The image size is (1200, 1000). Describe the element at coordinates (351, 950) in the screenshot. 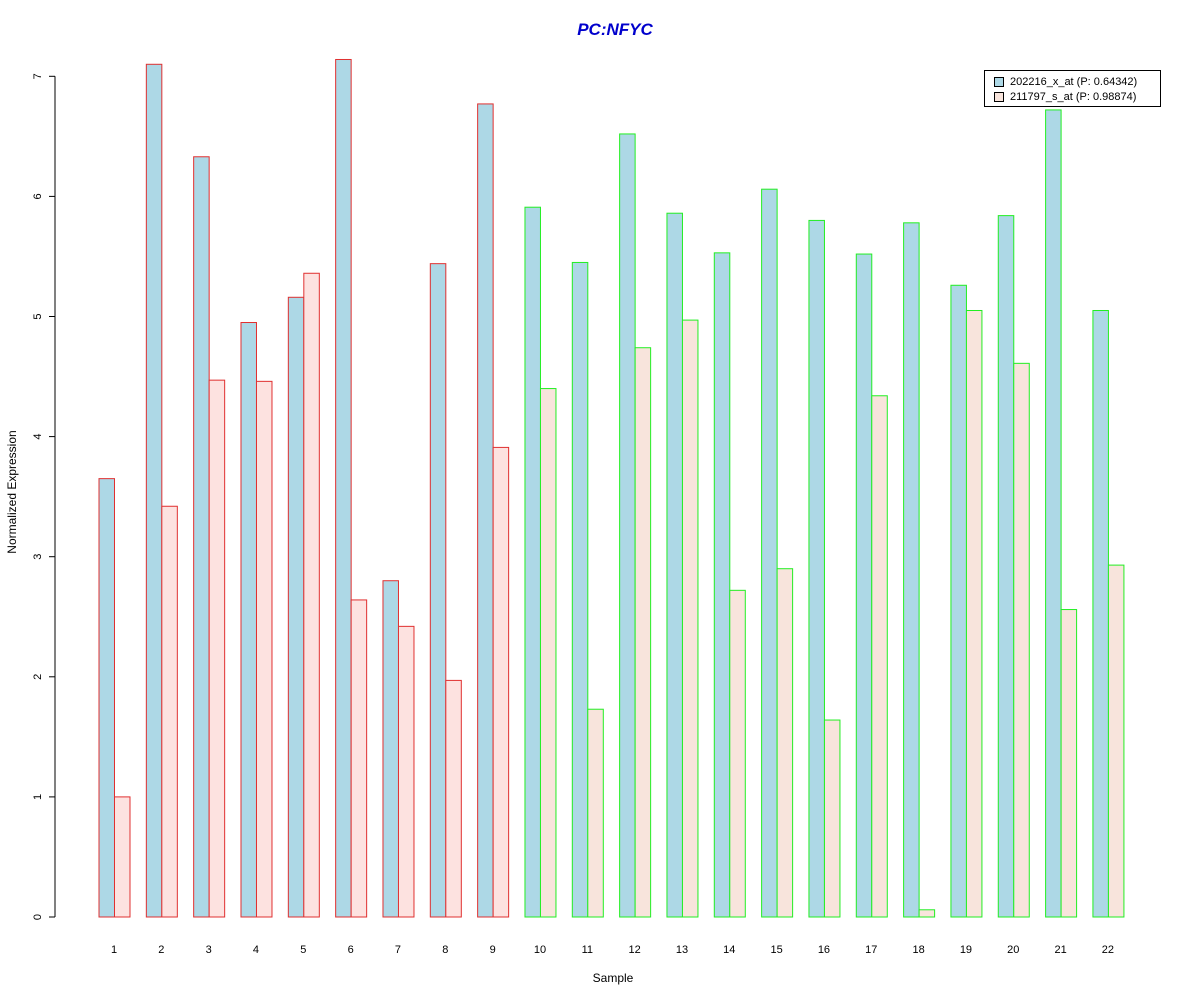

I see `x-tick-label: 6` at that location.